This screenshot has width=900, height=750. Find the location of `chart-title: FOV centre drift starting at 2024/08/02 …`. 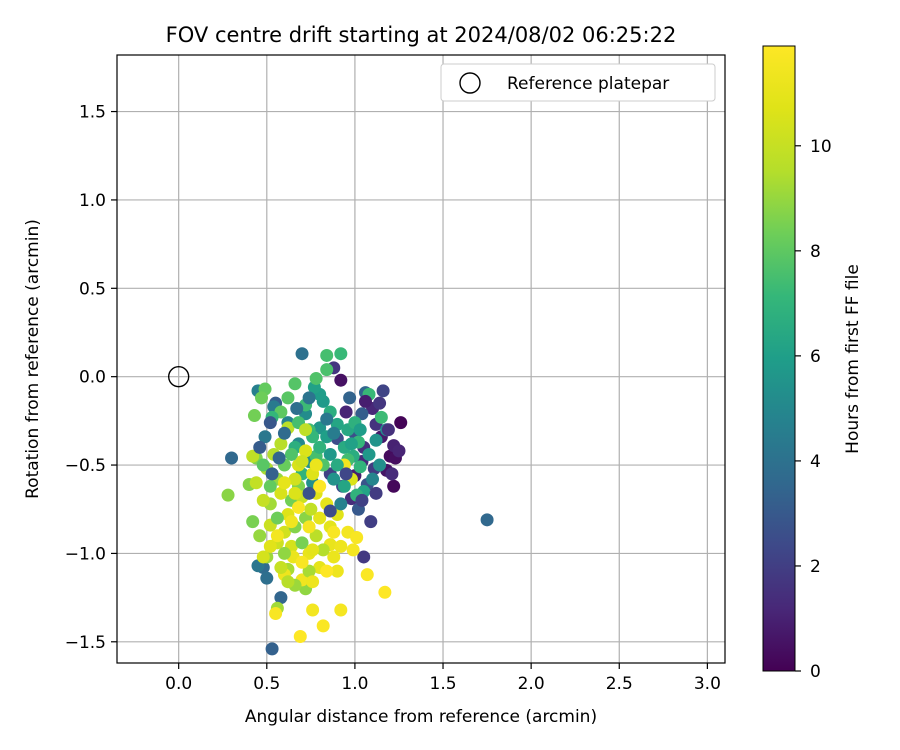

chart-title: FOV centre drift starting at 2024/08/02 … is located at coordinates (421, 35).